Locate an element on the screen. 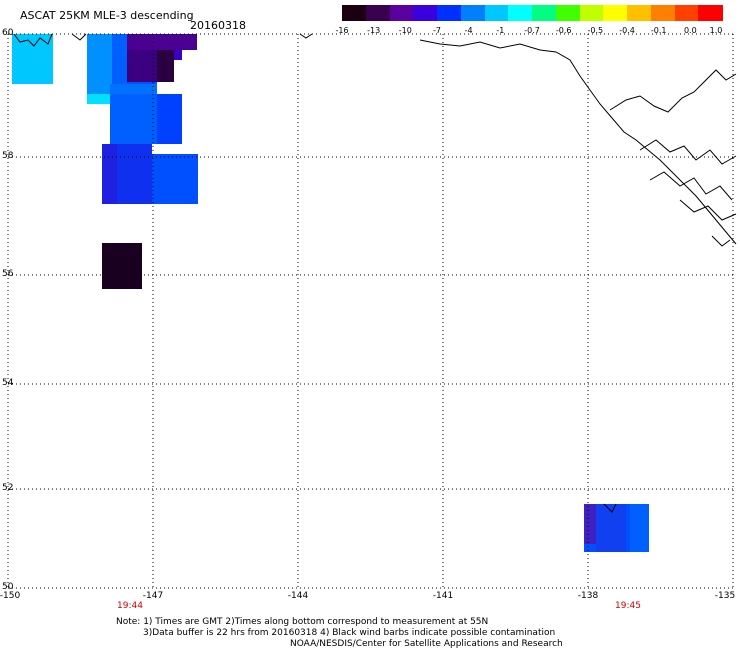  lat-label-56: 56 is located at coordinates (8, 274).